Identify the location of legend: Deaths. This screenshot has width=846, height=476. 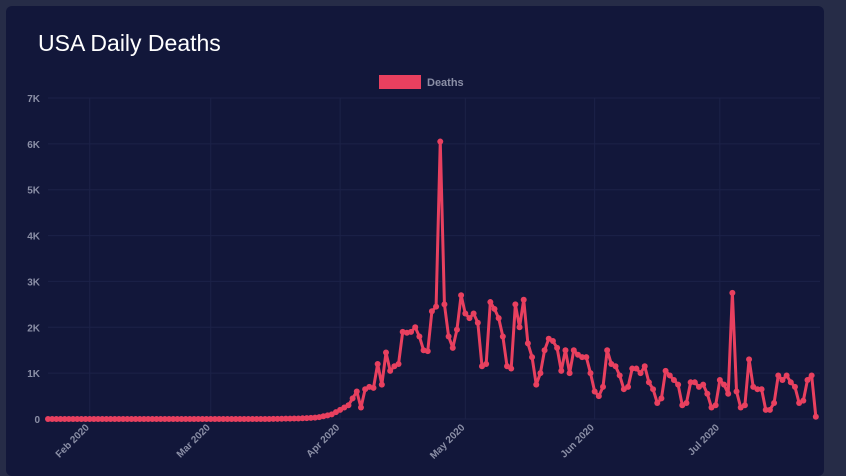
(421, 82).